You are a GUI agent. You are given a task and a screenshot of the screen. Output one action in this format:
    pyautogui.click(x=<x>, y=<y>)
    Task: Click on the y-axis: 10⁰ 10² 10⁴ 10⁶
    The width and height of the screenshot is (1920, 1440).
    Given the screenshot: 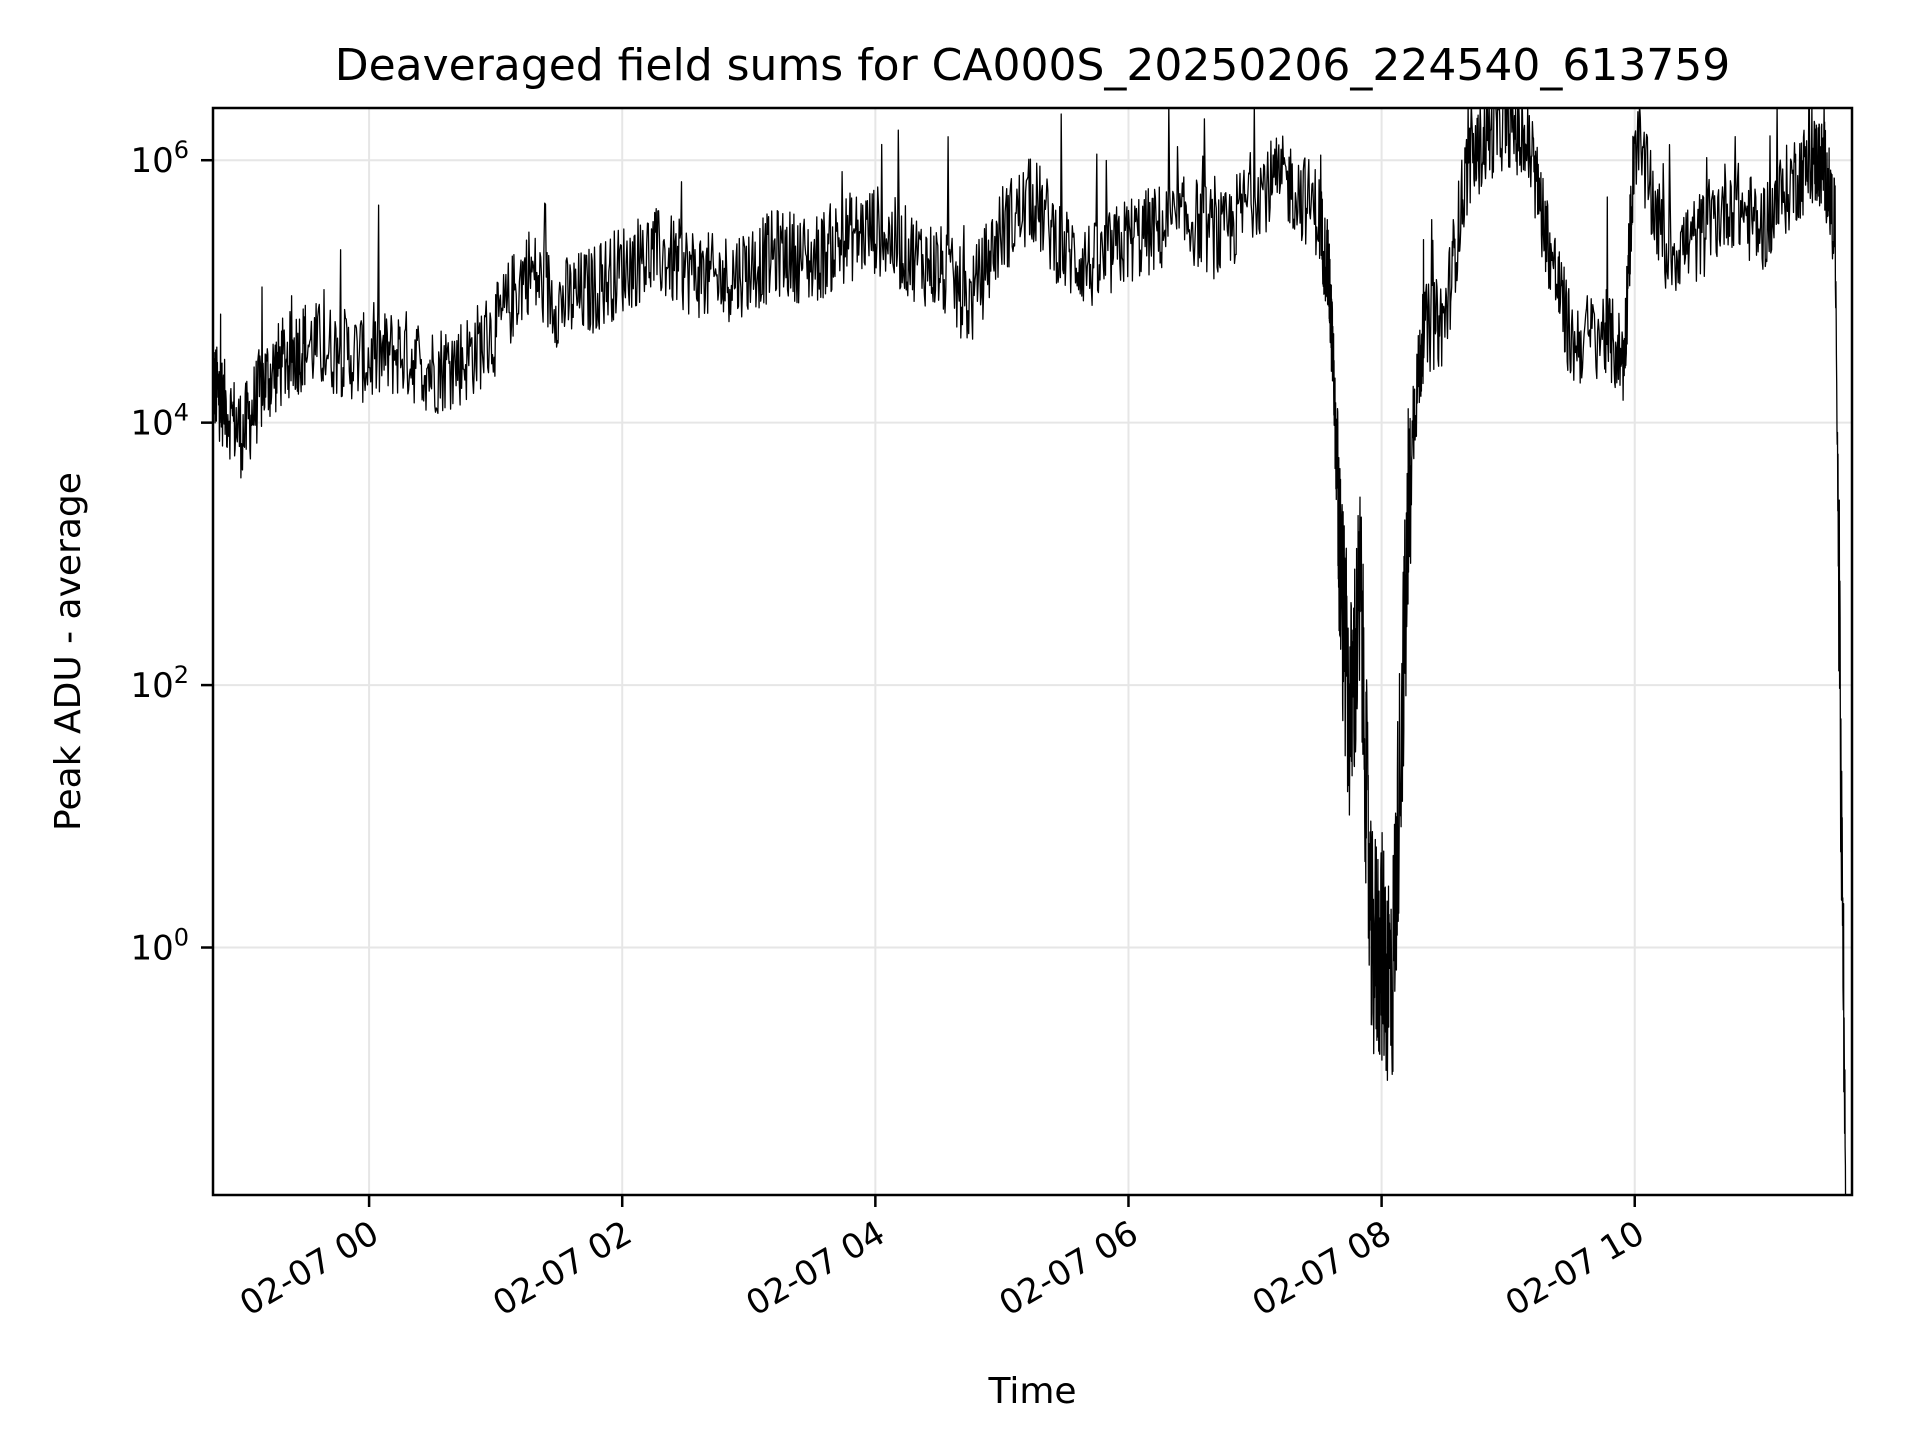 What is the action you would take?
    pyautogui.click(x=171, y=552)
    